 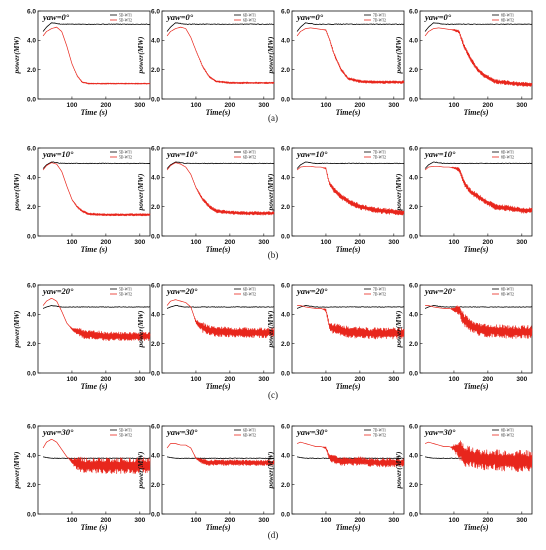 What do you see at coordinates (350, 27) in the screenshot?
I see `series-line-7D-WT1` at bounding box center [350, 27].